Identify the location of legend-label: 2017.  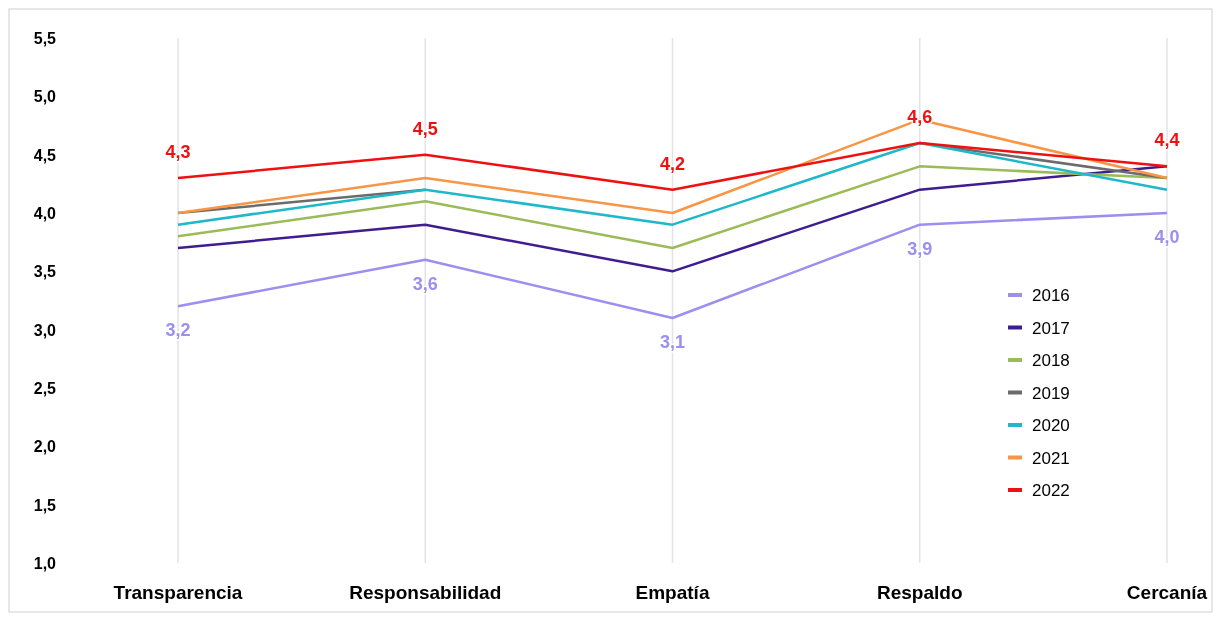
(1051, 328).